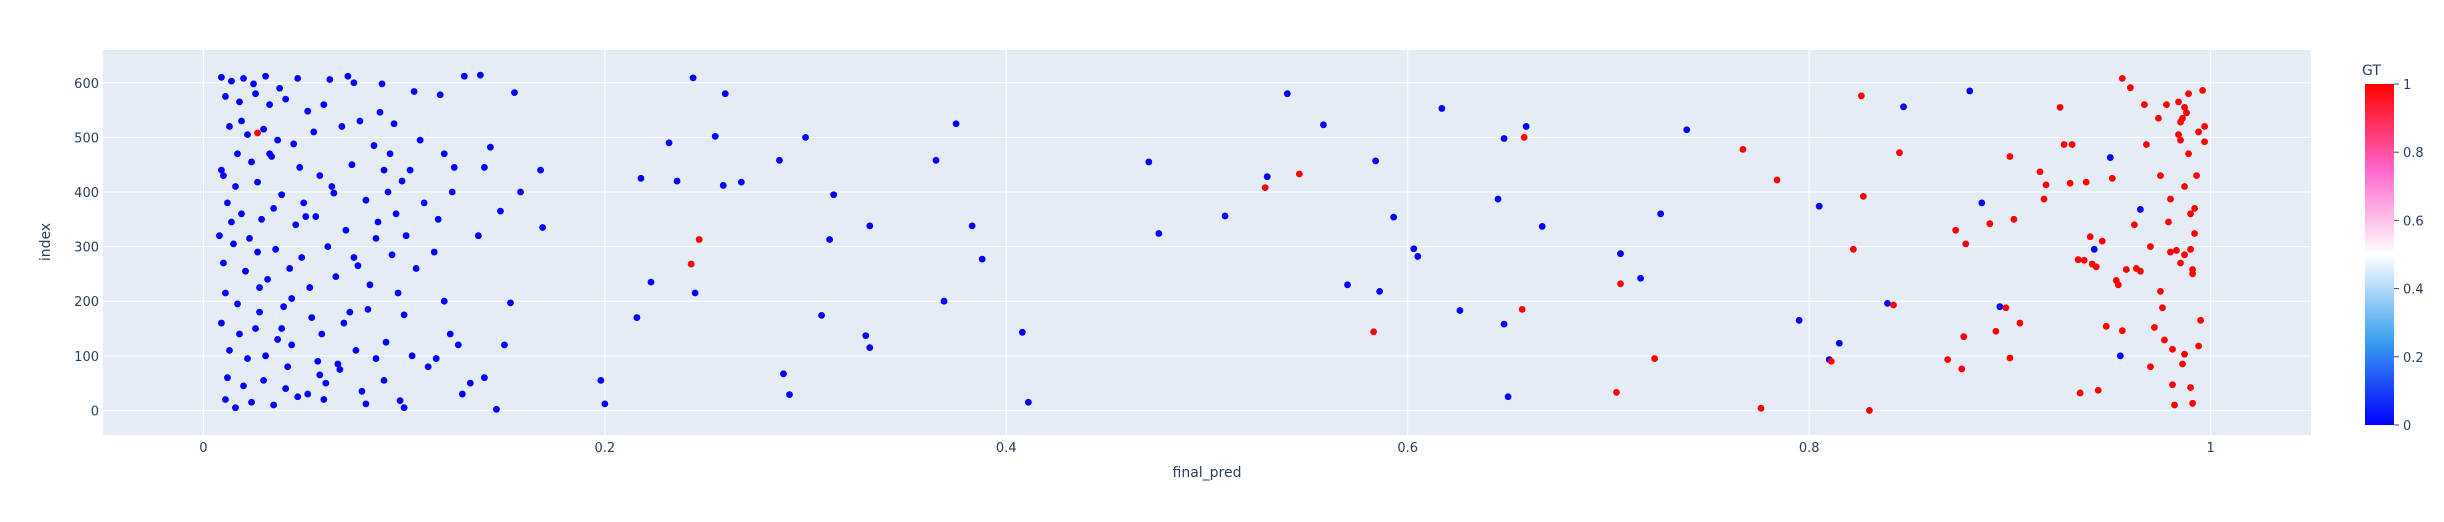  I want to click on colorbar-tick-label: 0.8, so click(2413, 153).